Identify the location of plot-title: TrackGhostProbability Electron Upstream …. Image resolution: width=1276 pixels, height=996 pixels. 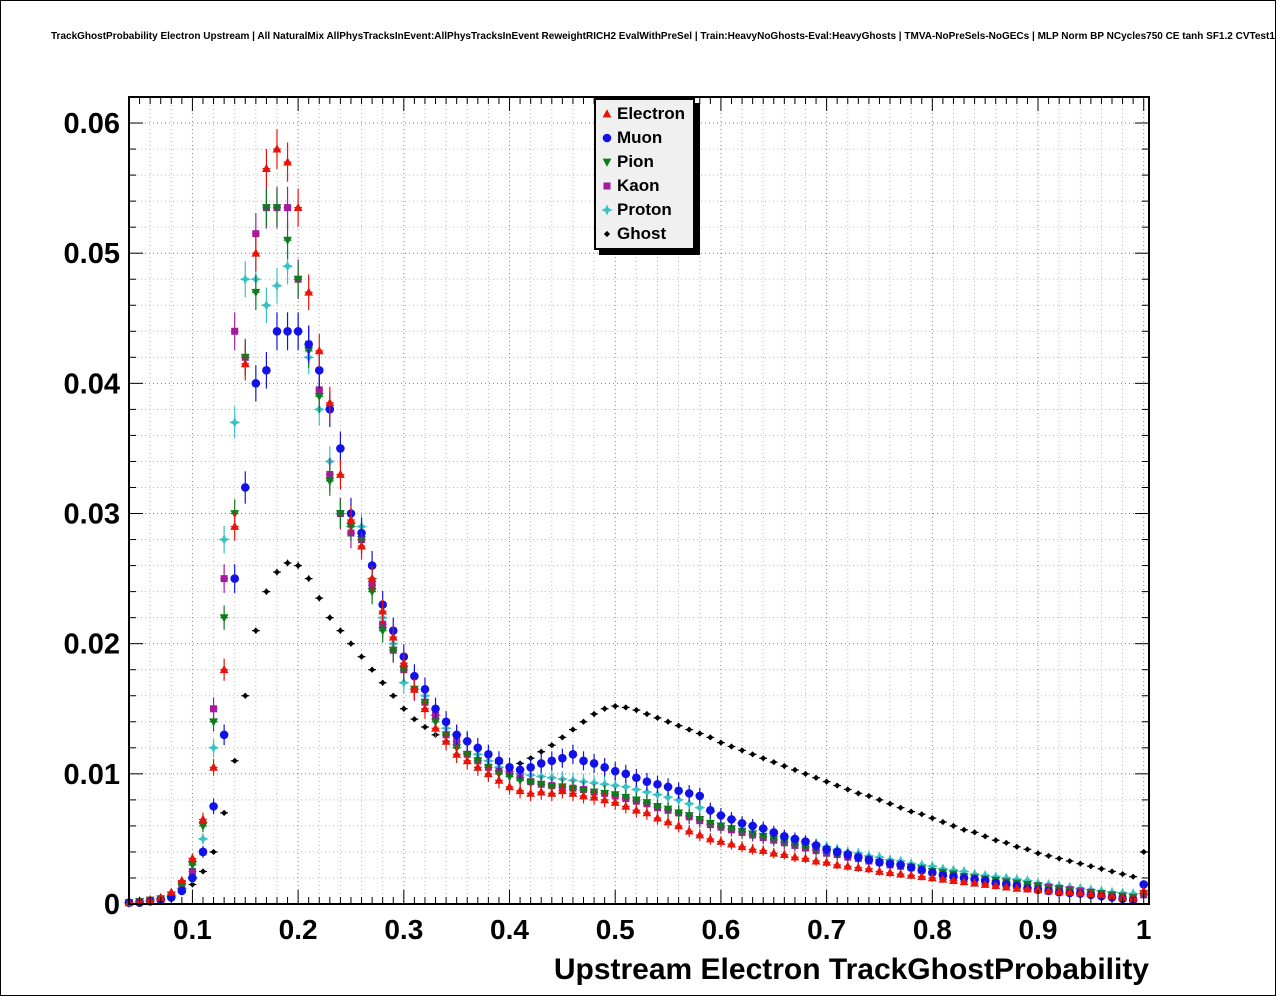
(663, 36).